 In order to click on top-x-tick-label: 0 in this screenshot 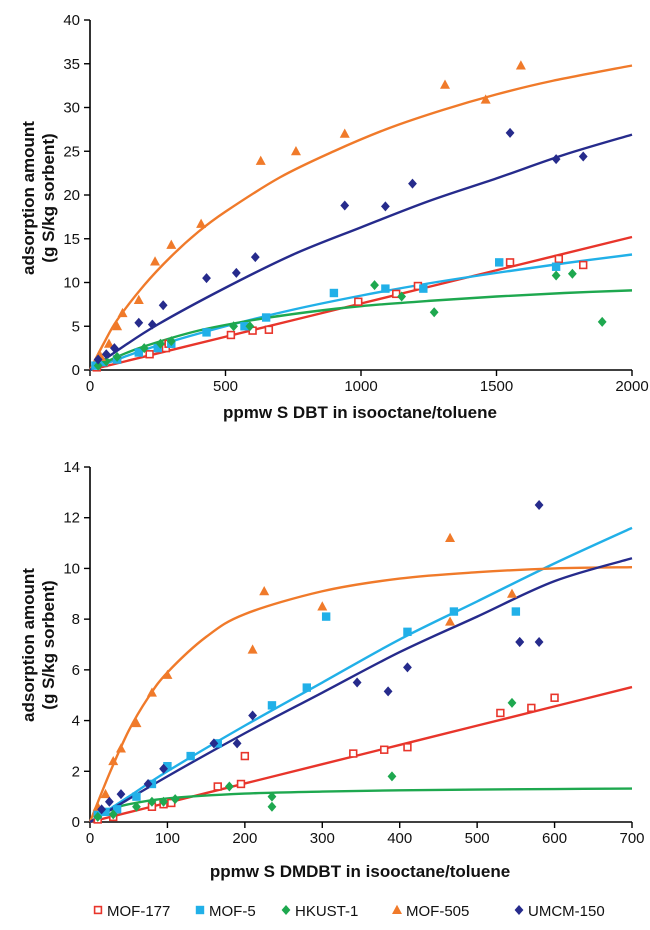, I will do `click(90, 386)`.